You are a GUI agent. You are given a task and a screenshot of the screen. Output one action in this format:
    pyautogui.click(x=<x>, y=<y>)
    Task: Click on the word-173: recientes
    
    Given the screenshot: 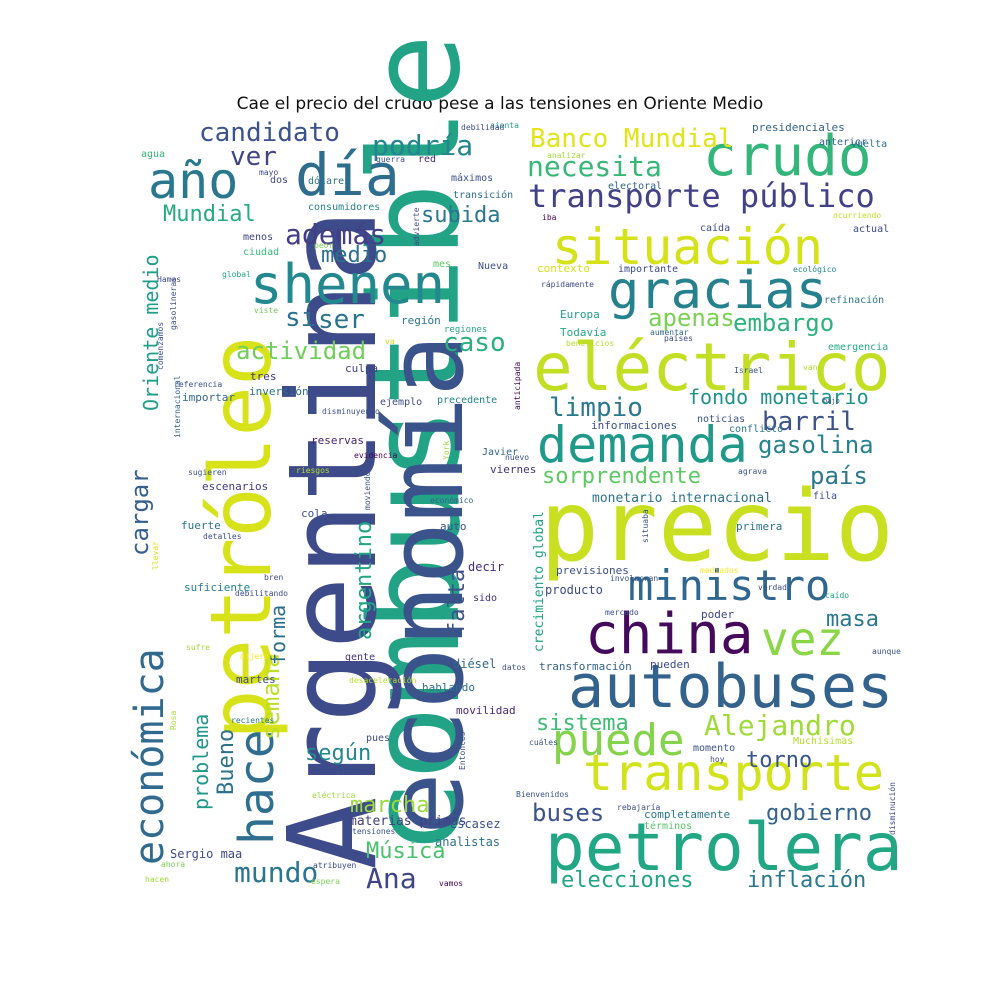 What is the action you would take?
    pyautogui.click(x=253, y=720)
    